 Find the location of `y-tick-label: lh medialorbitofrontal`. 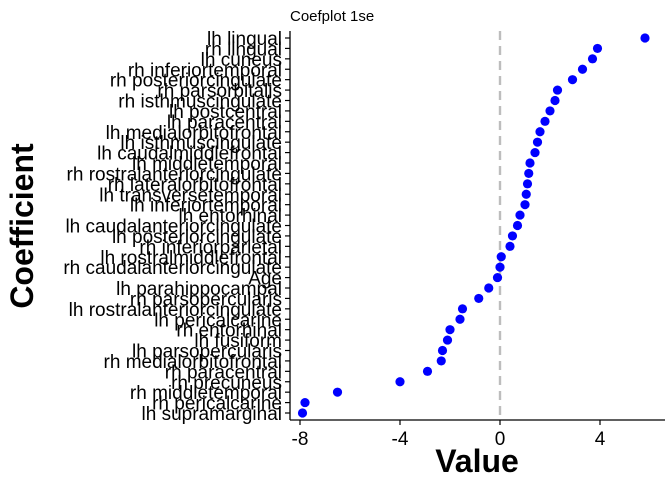

y-tick-label: lh medialorbitofrontal is located at coordinates (194, 133).